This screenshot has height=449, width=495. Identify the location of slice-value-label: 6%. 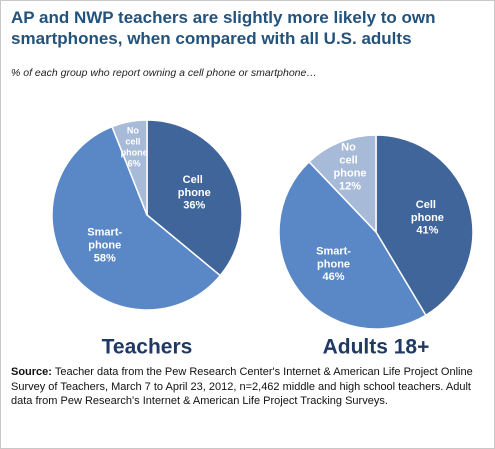
(134, 164).